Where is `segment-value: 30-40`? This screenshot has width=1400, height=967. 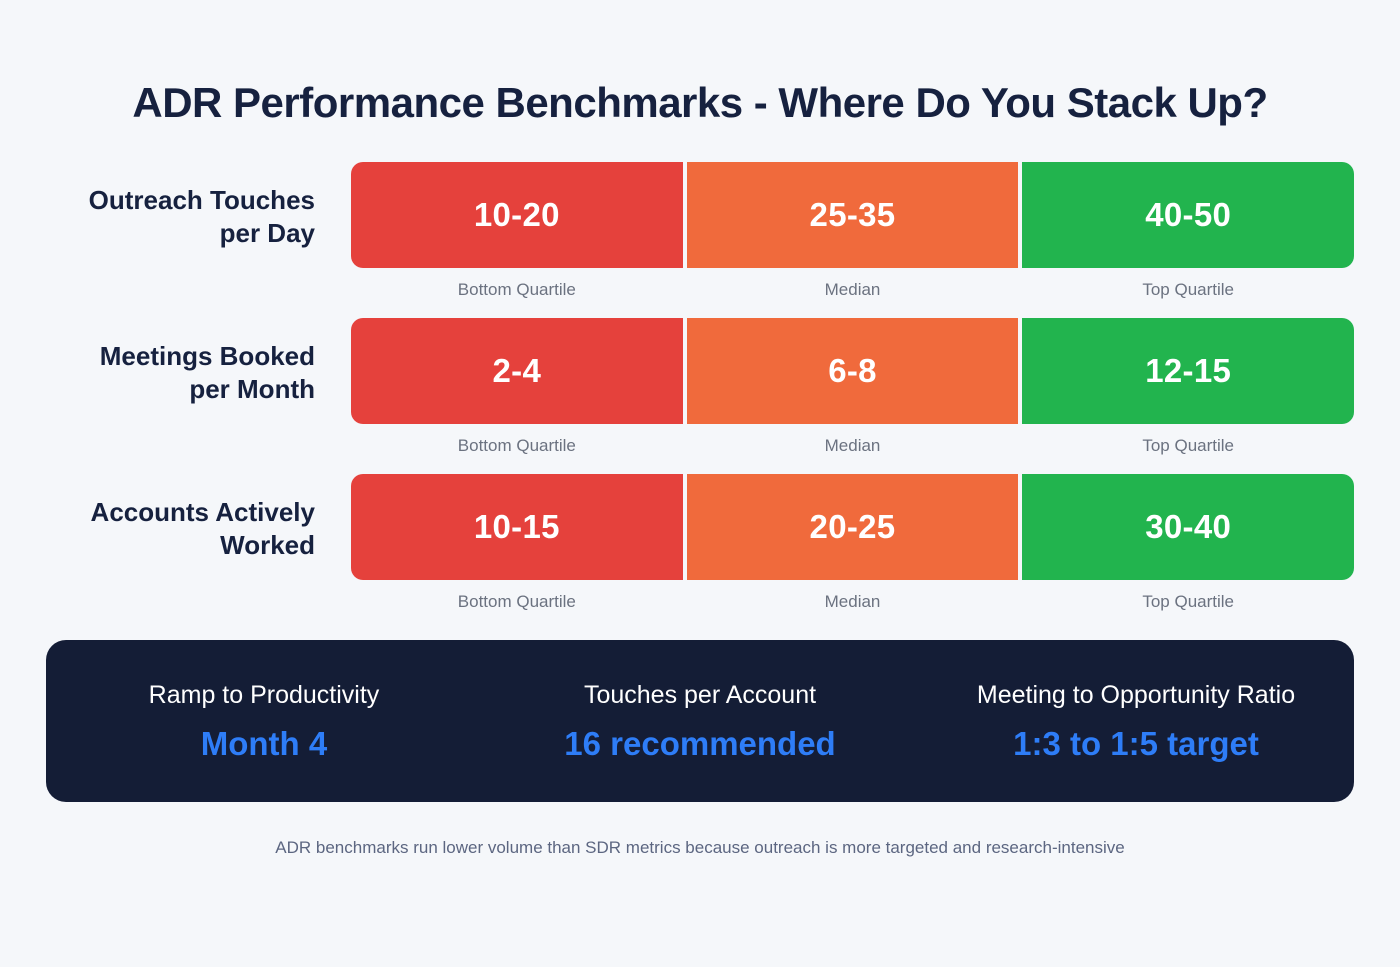 segment-value: 30-40 is located at coordinates (1188, 527).